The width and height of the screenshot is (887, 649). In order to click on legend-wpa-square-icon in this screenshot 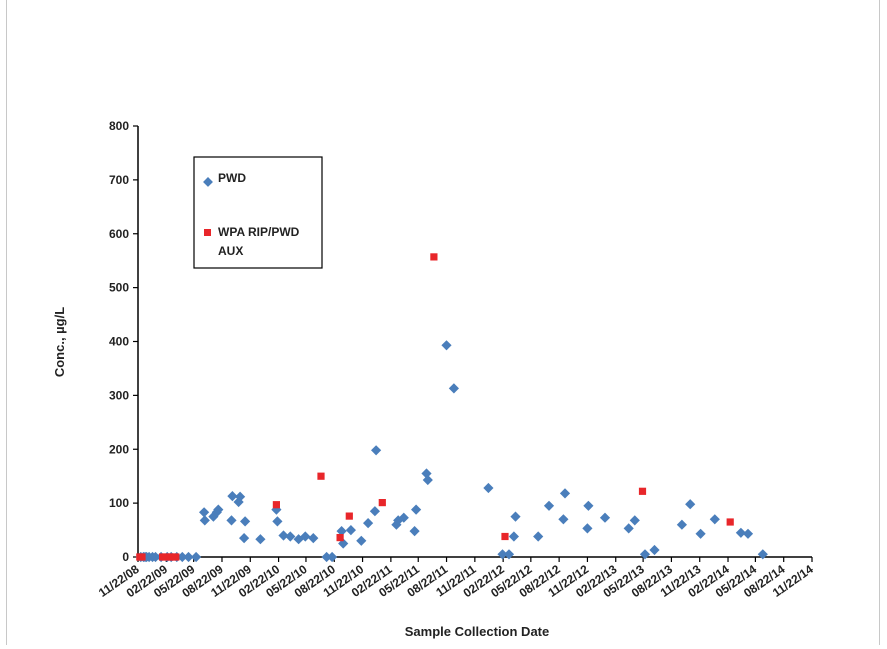, I will do `click(207, 232)`.